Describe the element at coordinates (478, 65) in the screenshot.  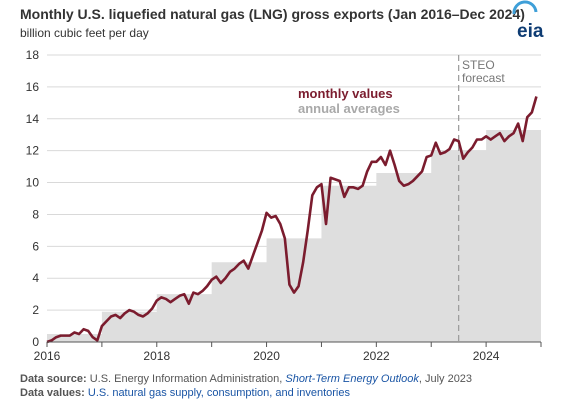
I see `forecast-label-steo: STEO` at that location.